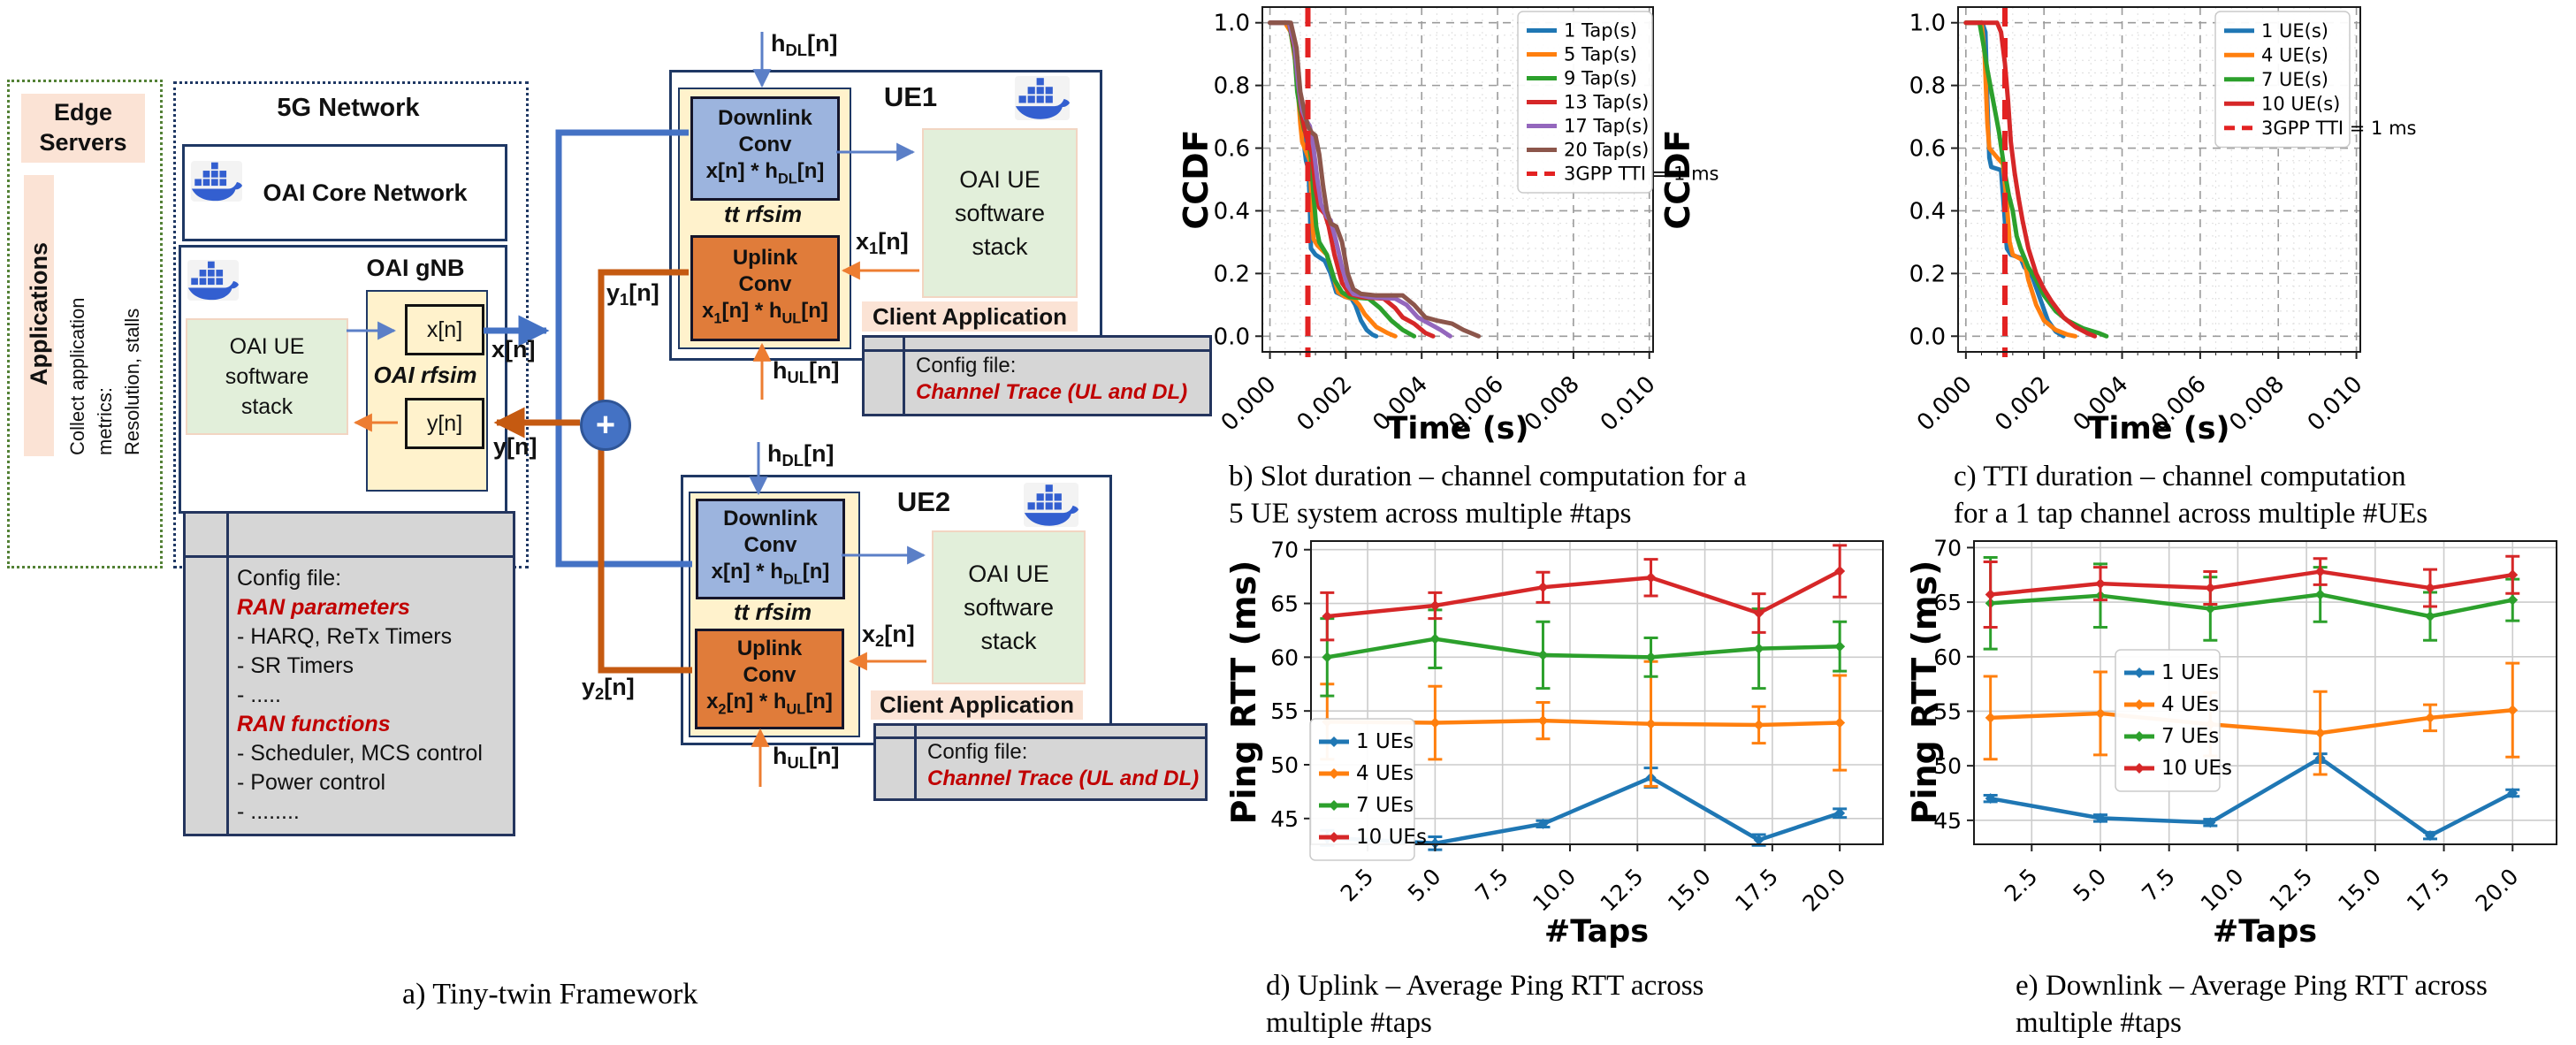 The image size is (2576, 1045). Describe the element at coordinates (1600, 78) in the screenshot. I see `svg-text: 9 Tap(s)` at that location.